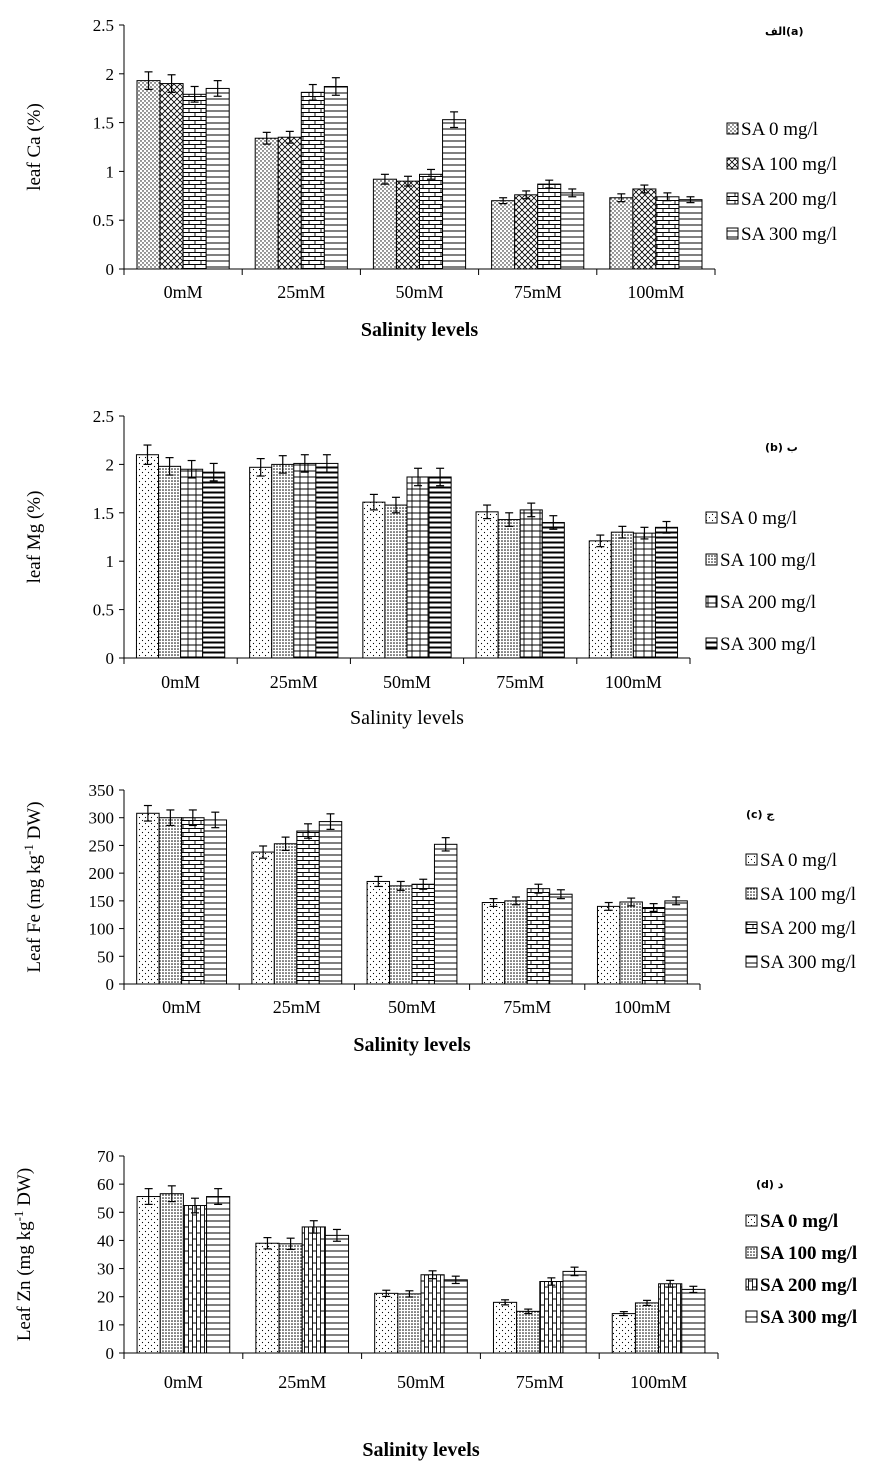 The image size is (889, 1463). I want to click on legend-label: SA 0 mg/l, so click(779, 129).